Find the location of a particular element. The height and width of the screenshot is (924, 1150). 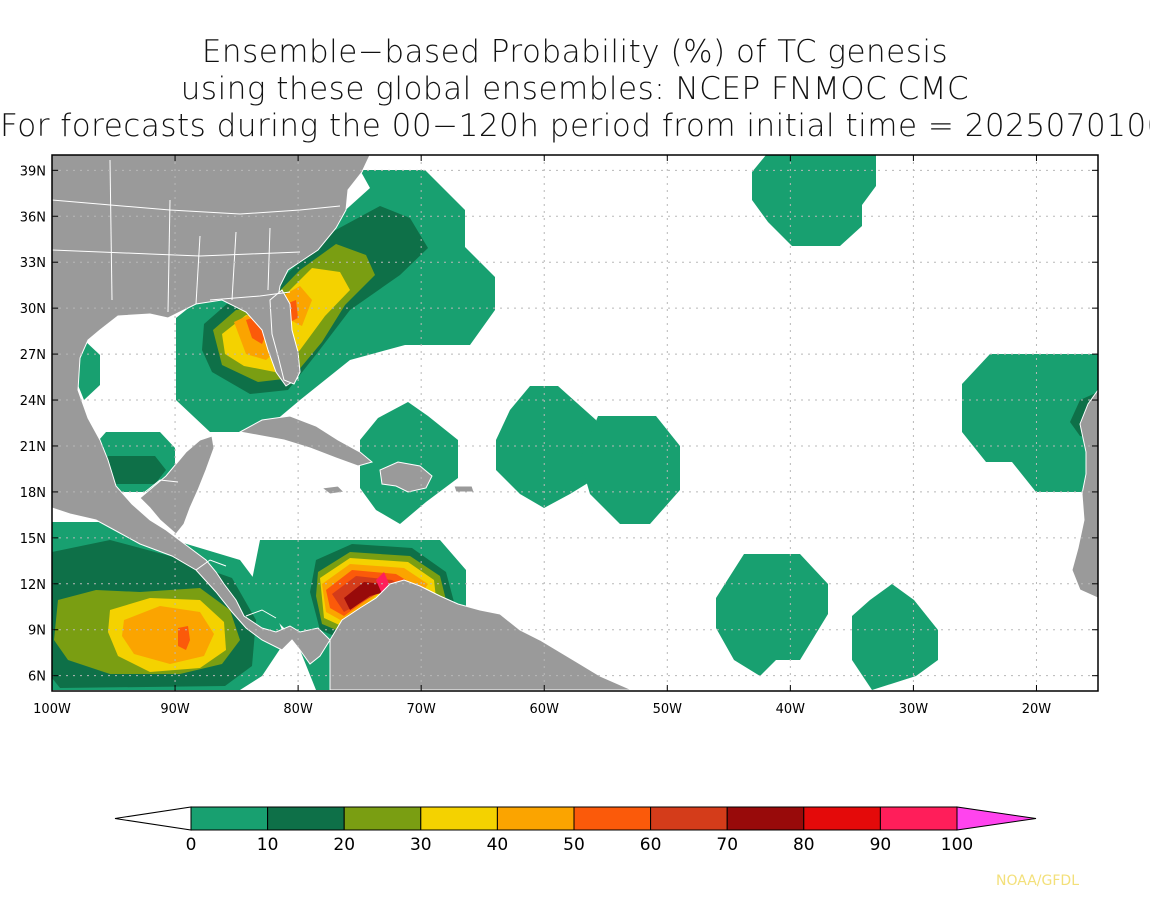

colorbar: 0 10 20 30 40 50 60 70 80 90 100 is located at coordinates (575, 830).